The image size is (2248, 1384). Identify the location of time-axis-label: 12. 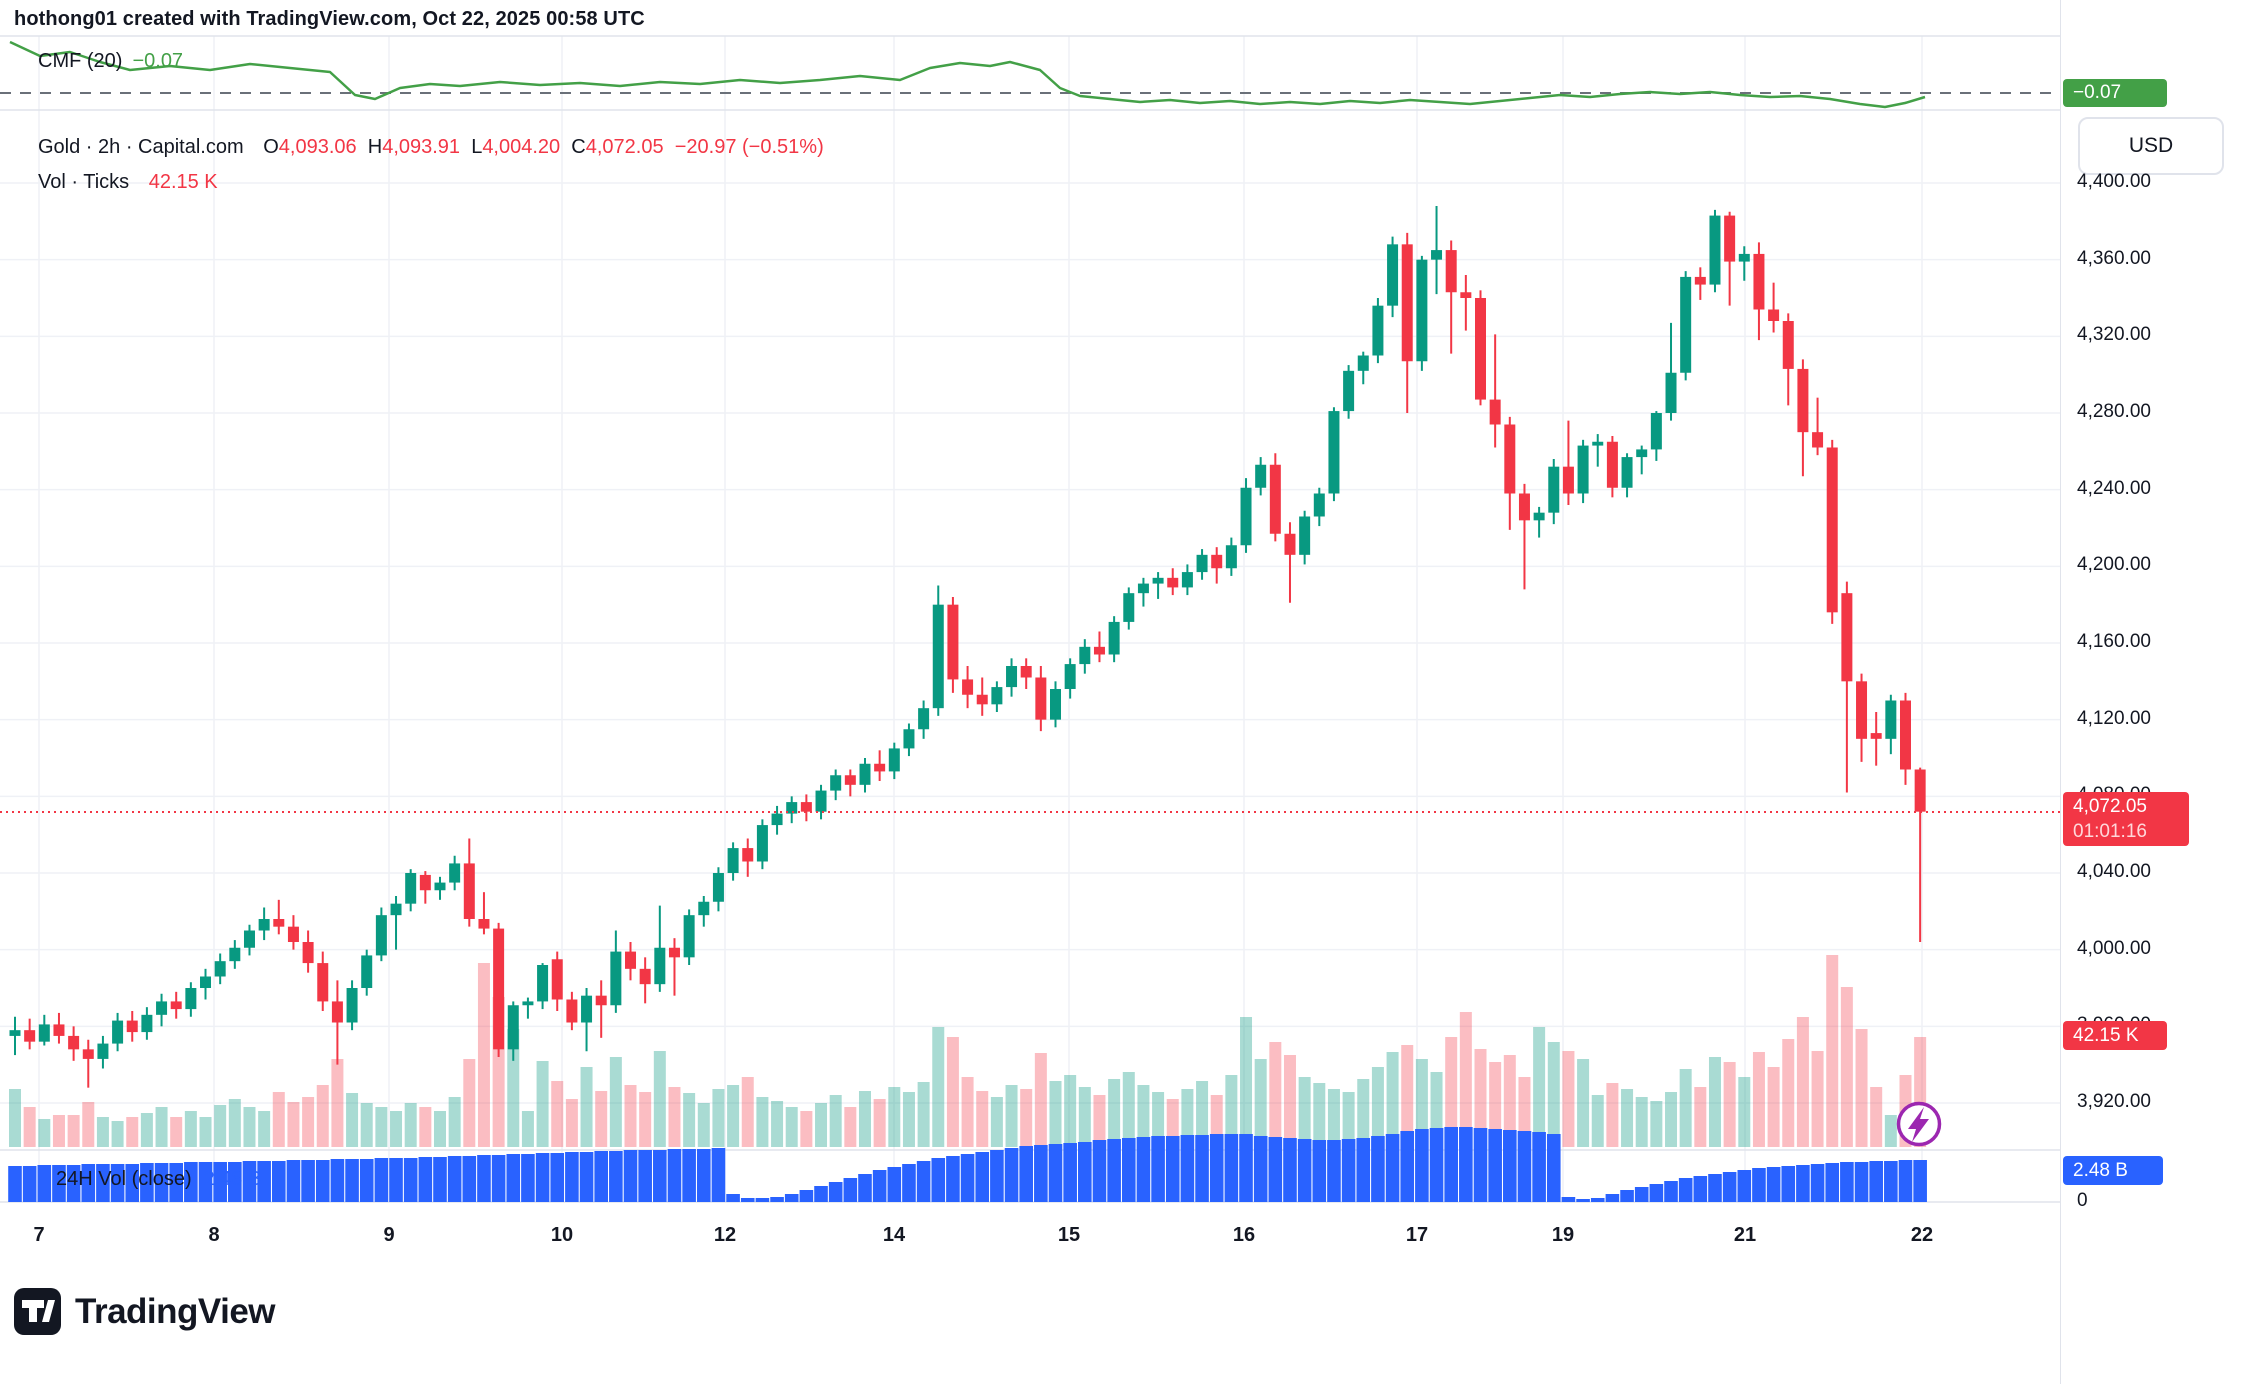
(725, 1235).